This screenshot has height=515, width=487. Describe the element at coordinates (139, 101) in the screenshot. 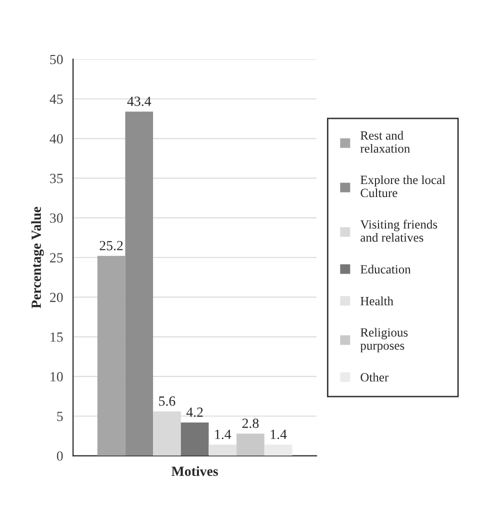

I see `data-label: 43.4` at that location.